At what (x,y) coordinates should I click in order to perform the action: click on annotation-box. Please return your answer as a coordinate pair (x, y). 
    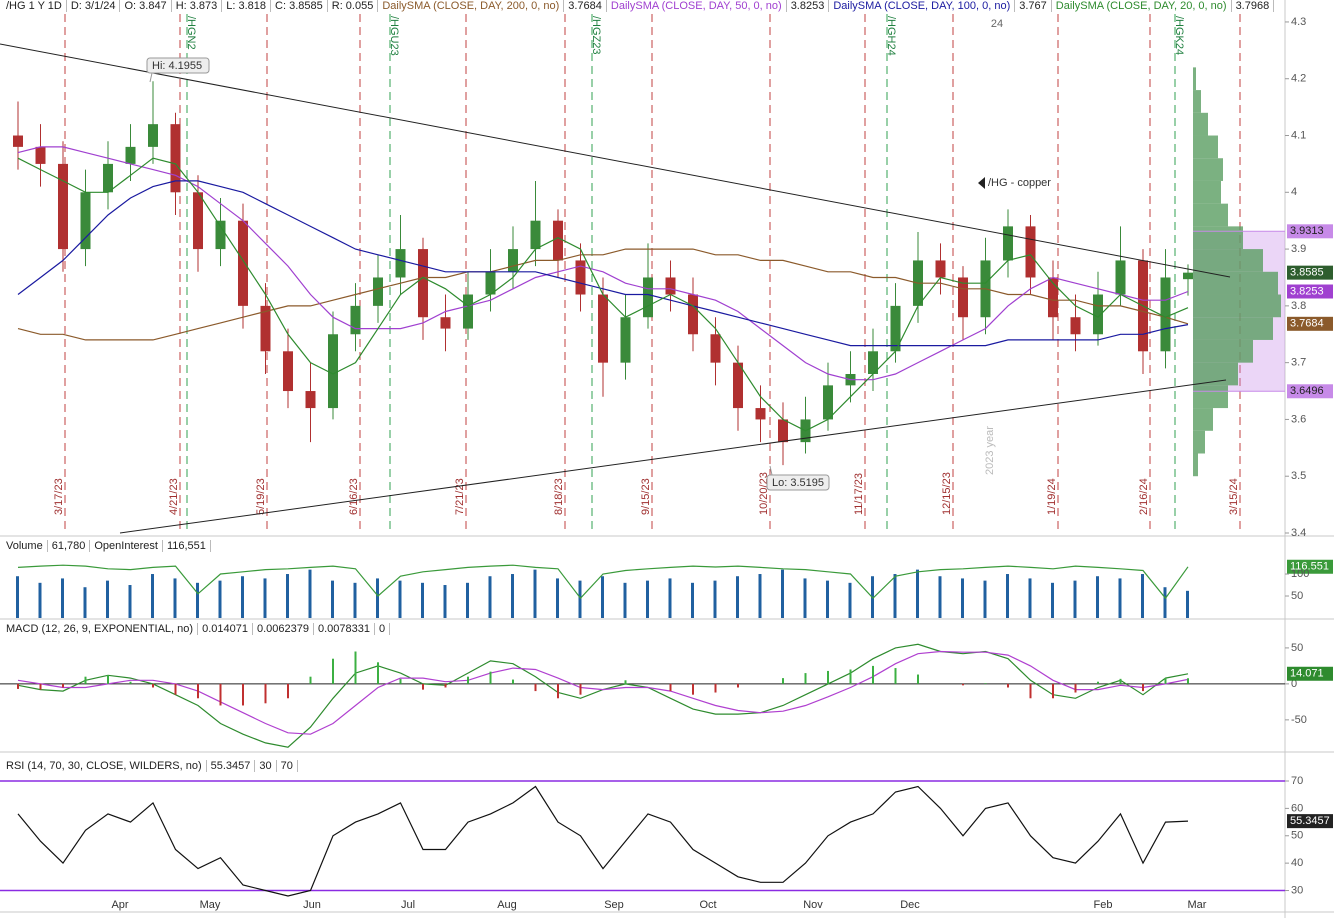
    Looking at the image, I should click on (798, 482).